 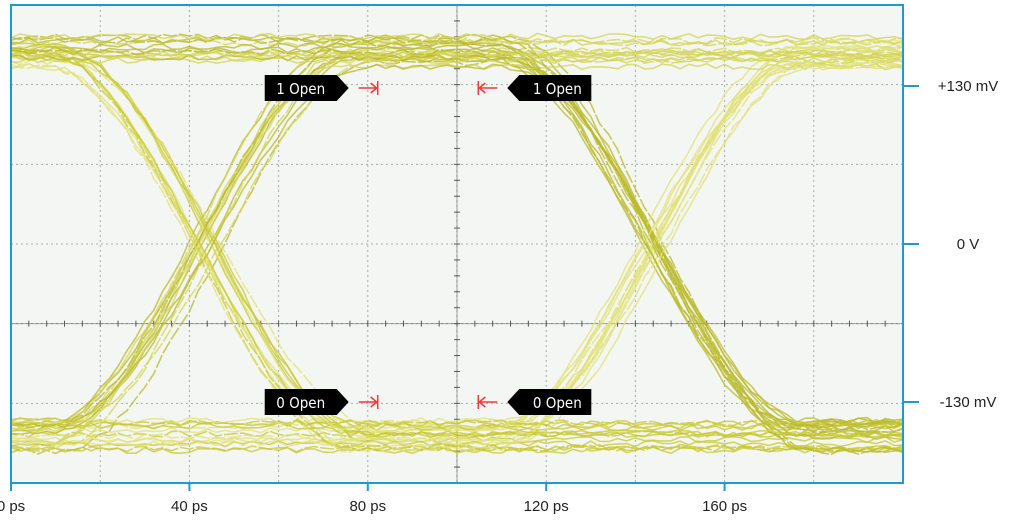 What do you see at coordinates (367, 506) in the screenshot?
I see `x-tick-label: 80 ps` at bounding box center [367, 506].